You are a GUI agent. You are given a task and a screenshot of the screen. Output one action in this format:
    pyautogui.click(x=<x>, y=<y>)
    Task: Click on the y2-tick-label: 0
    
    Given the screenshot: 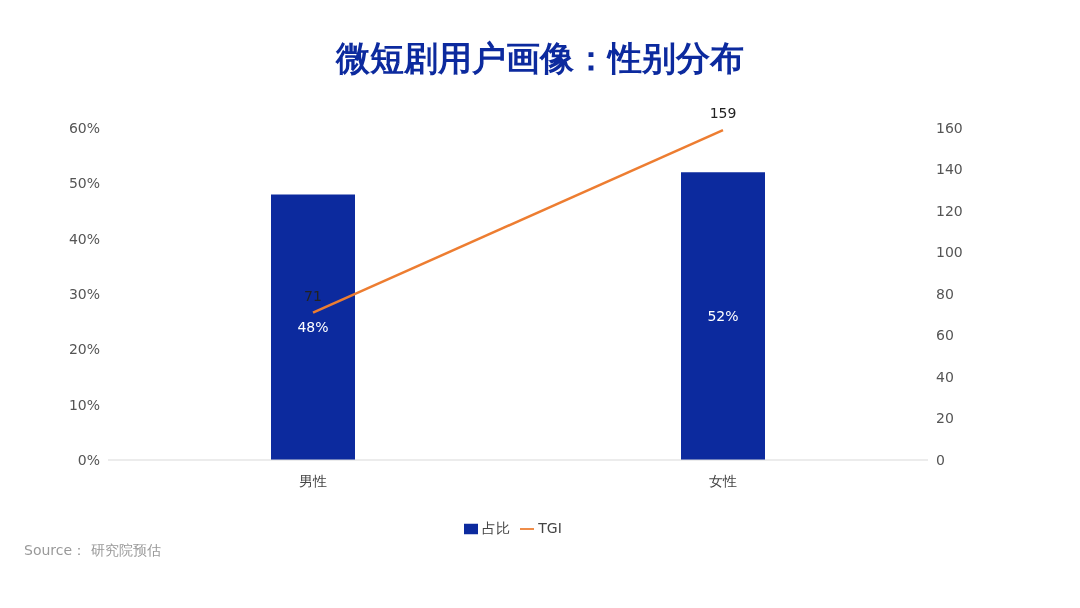 What is the action you would take?
    pyautogui.click(x=940, y=459)
    